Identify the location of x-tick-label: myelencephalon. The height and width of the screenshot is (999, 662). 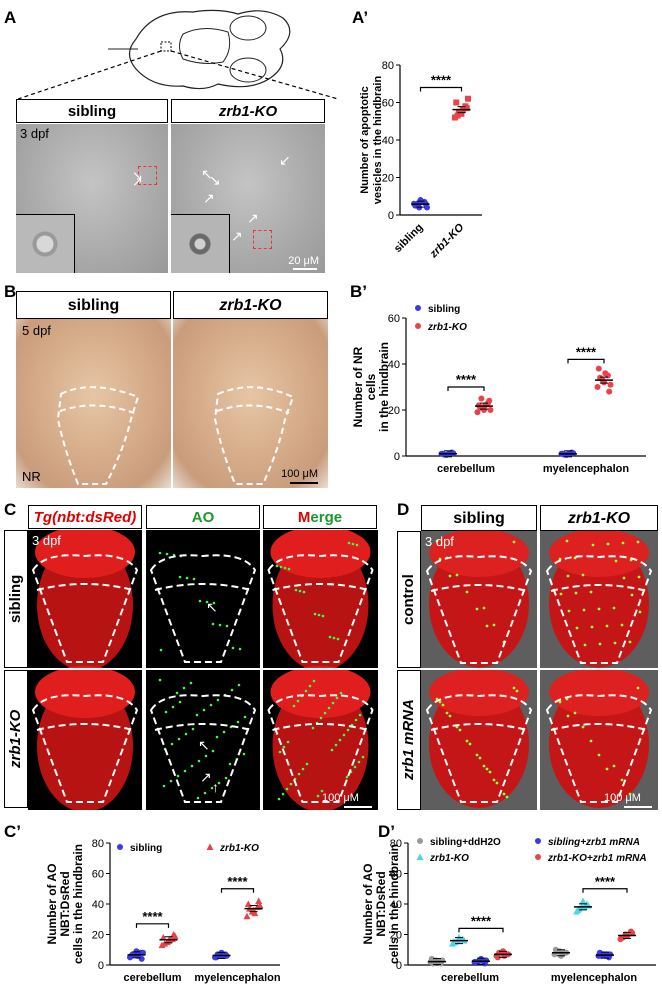
(237, 978).